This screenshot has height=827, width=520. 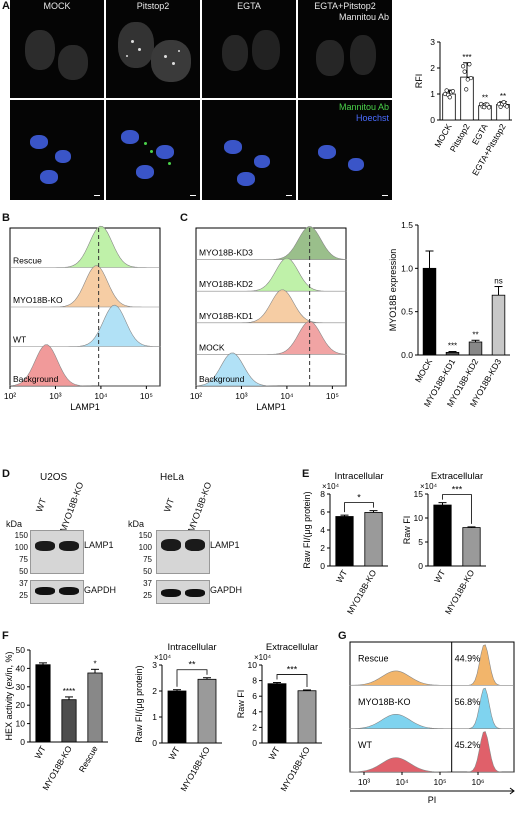 What do you see at coordinates (254, 743) in the screenshot?
I see `chart-f-extracellular-ytick-label-0: 0` at bounding box center [254, 743].